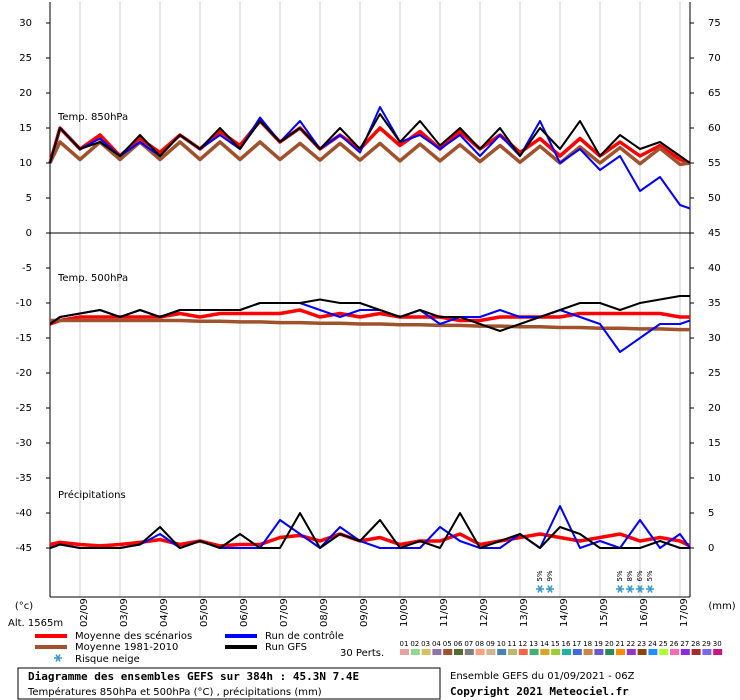 The image size is (740, 700). What do you see at coordinates (721, 606) in the screenshot?
I see `y2-axis-label: (mm)` at bounding box center [721, 606].